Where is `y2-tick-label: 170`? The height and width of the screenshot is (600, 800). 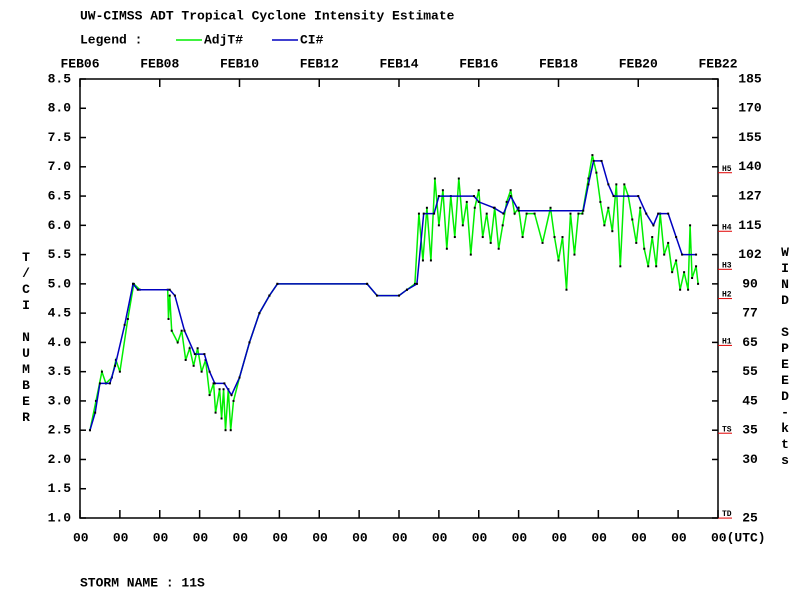 y2-tick-label: 170 is located at coordinates (750, 108).